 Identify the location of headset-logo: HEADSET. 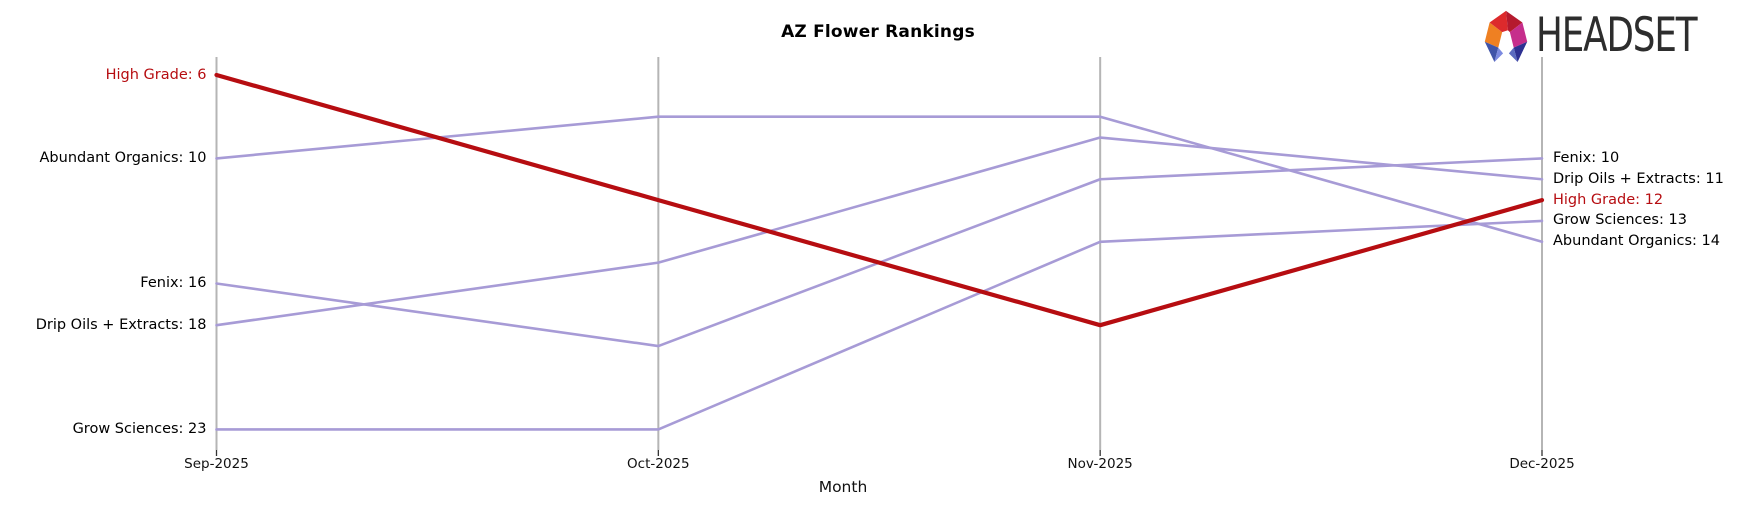
(1607, 36).